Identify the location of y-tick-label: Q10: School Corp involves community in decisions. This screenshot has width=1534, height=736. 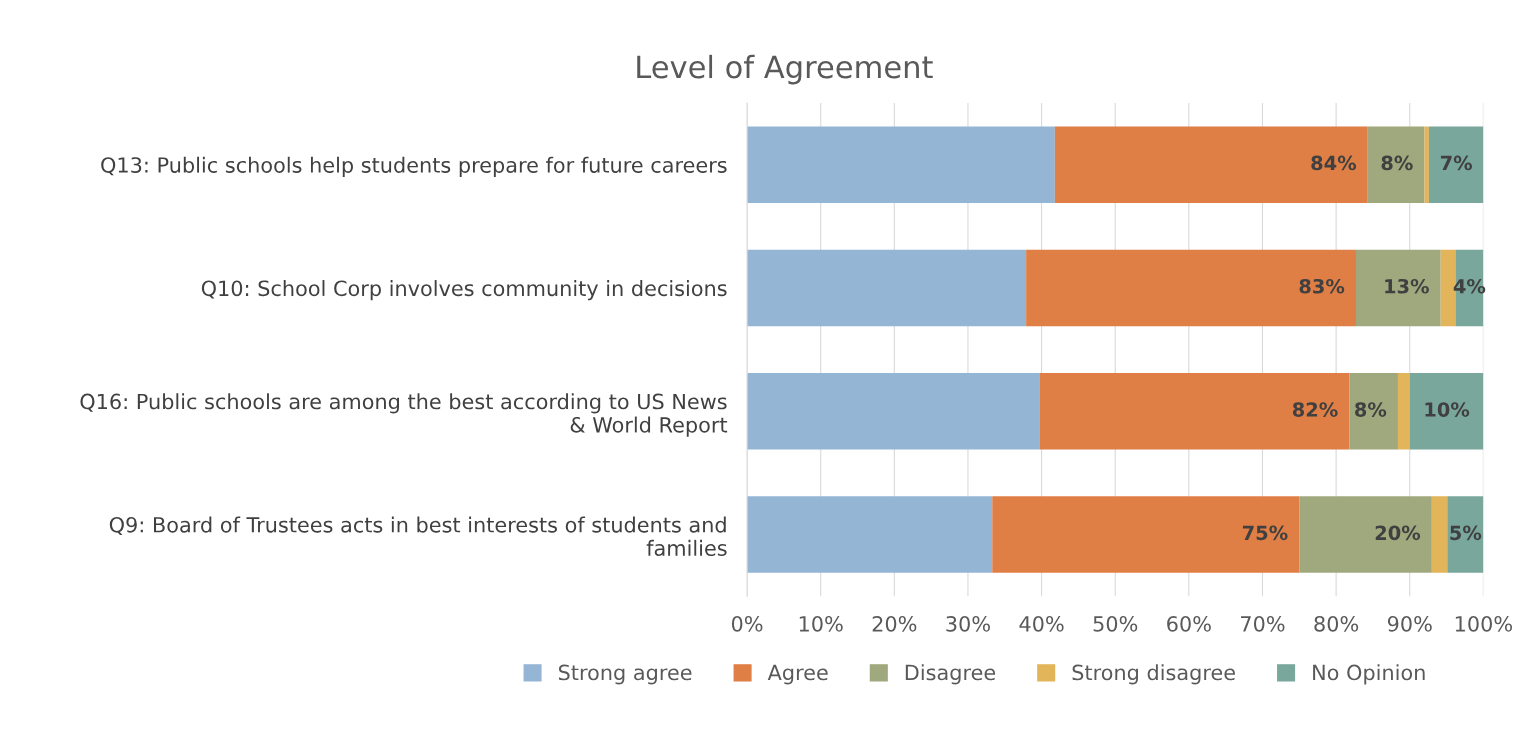
(464, 290).